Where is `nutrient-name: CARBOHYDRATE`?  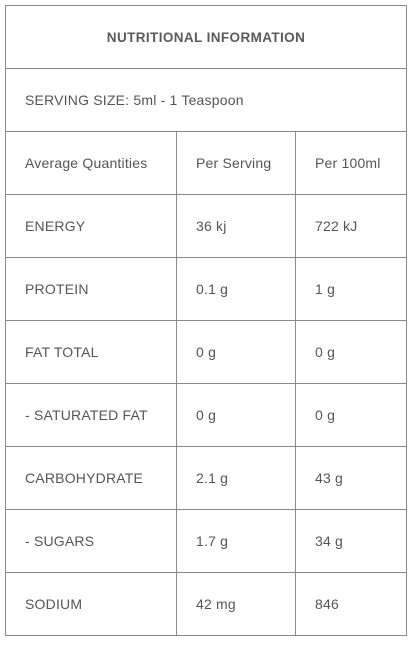 nutrient-name: CARBOHYDRATE is located at coordinates (91, 478).